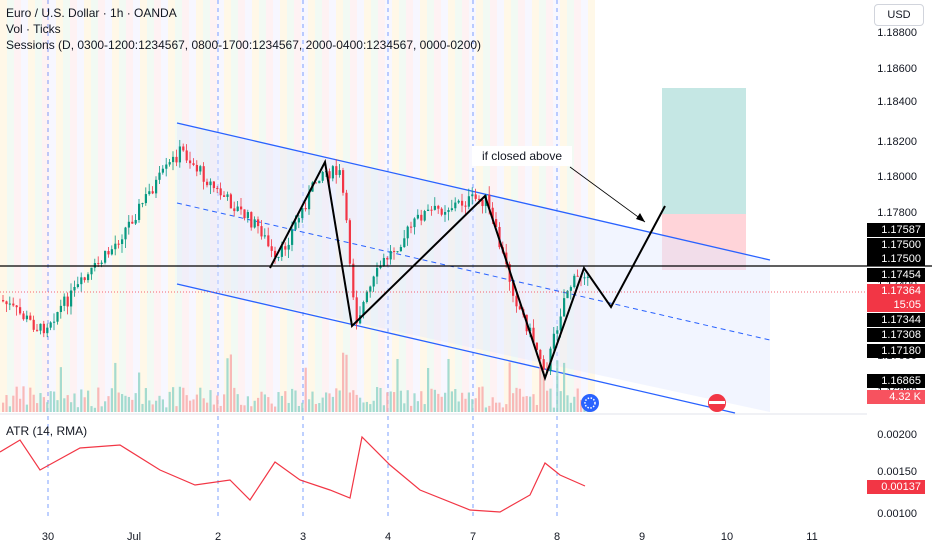 This screenshot has width=932, height=550. I want to click on annotation-callout: if closed above, so click(522, 156).